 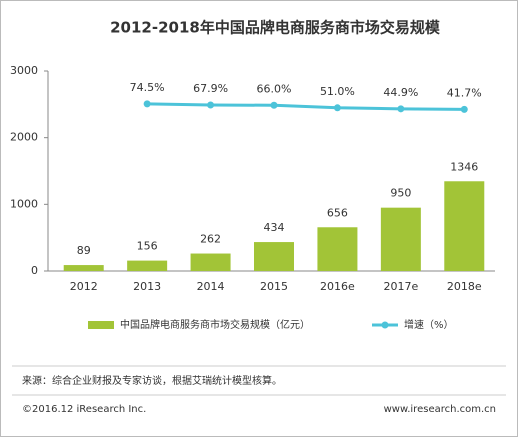 What do you see at coordinates (84, 286) in the screenshot?
I see `x-tick-label: 2012` at bounding box center [84, 286].